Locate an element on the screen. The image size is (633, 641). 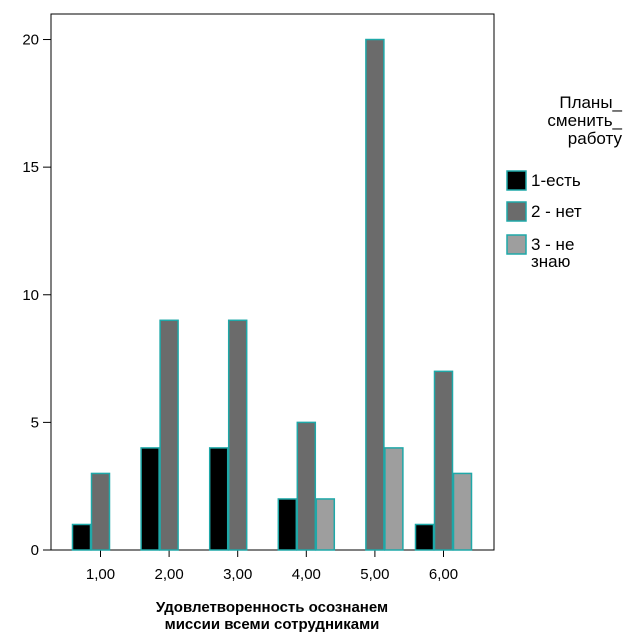
x-tick-label: 2,00 is located at coordinates (168, 574).